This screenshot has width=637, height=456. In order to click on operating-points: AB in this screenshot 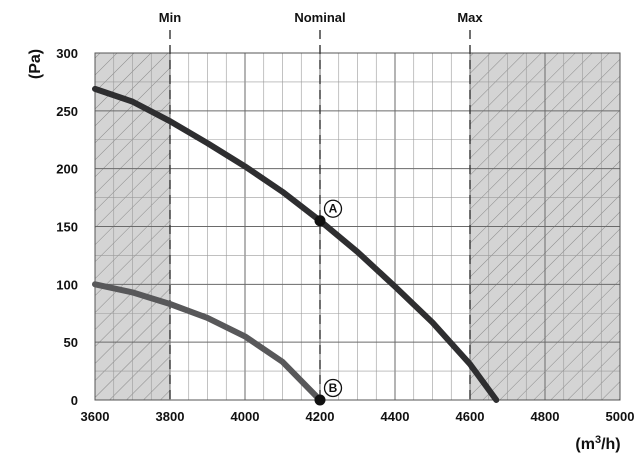, I will do `click(328, 302)`.